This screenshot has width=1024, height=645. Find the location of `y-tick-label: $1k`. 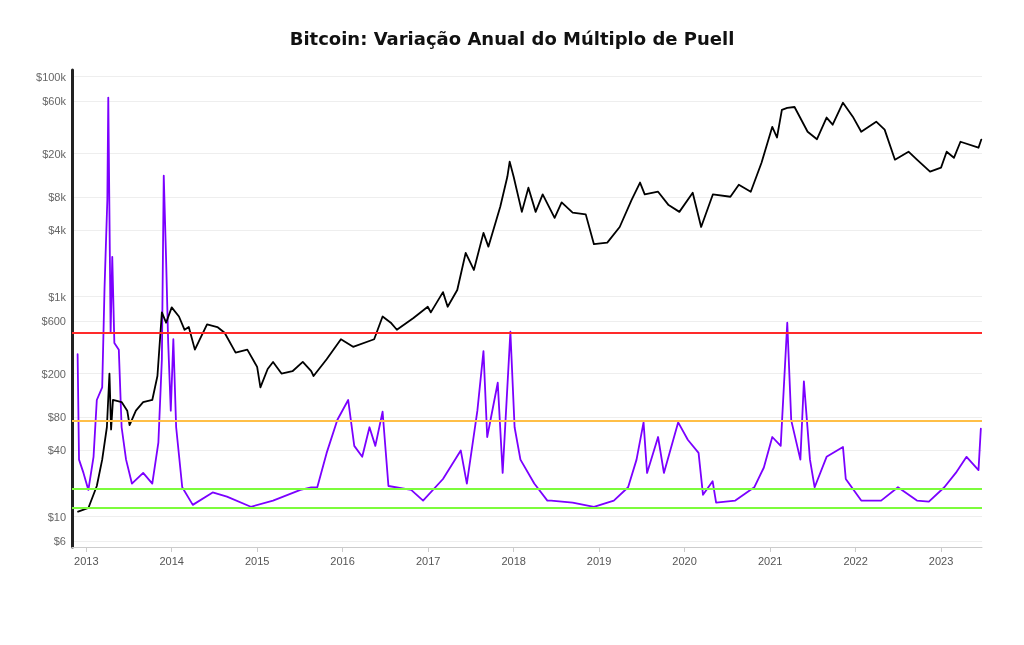

y-tick-label: $1k is located at coordinates (57, 296).